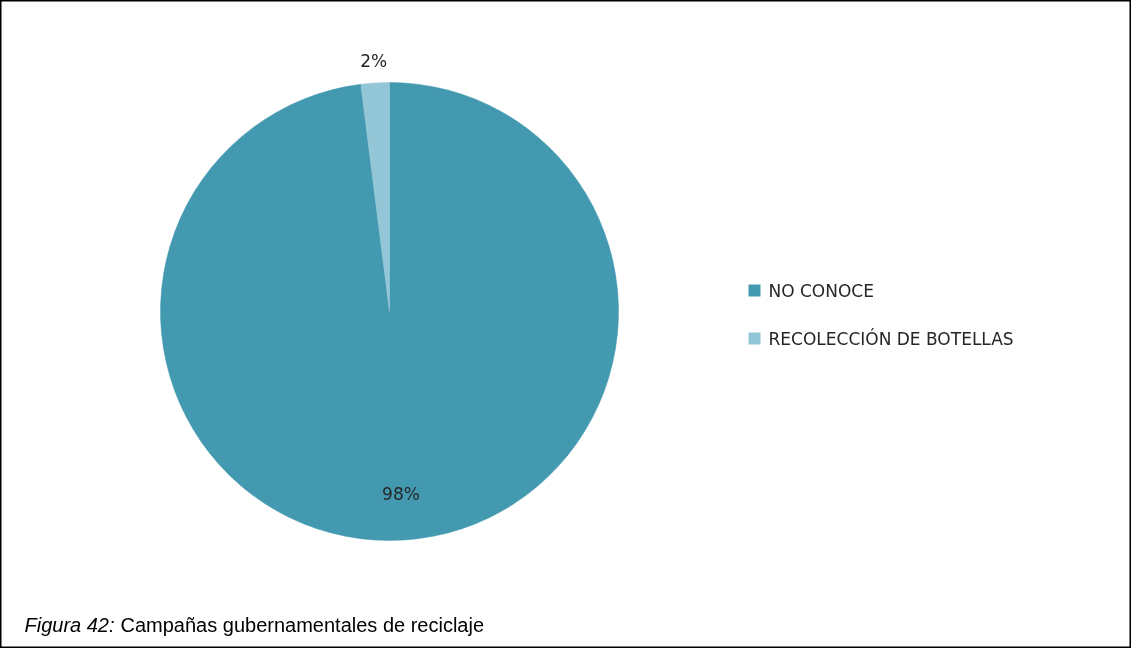 The width and height of the screenshot is (1131, 648). Describe the element at coordinates (891, 338) in the screenshot. I see `legend-label: RECOLECCIÓN DE BOTELLAS` at that location.